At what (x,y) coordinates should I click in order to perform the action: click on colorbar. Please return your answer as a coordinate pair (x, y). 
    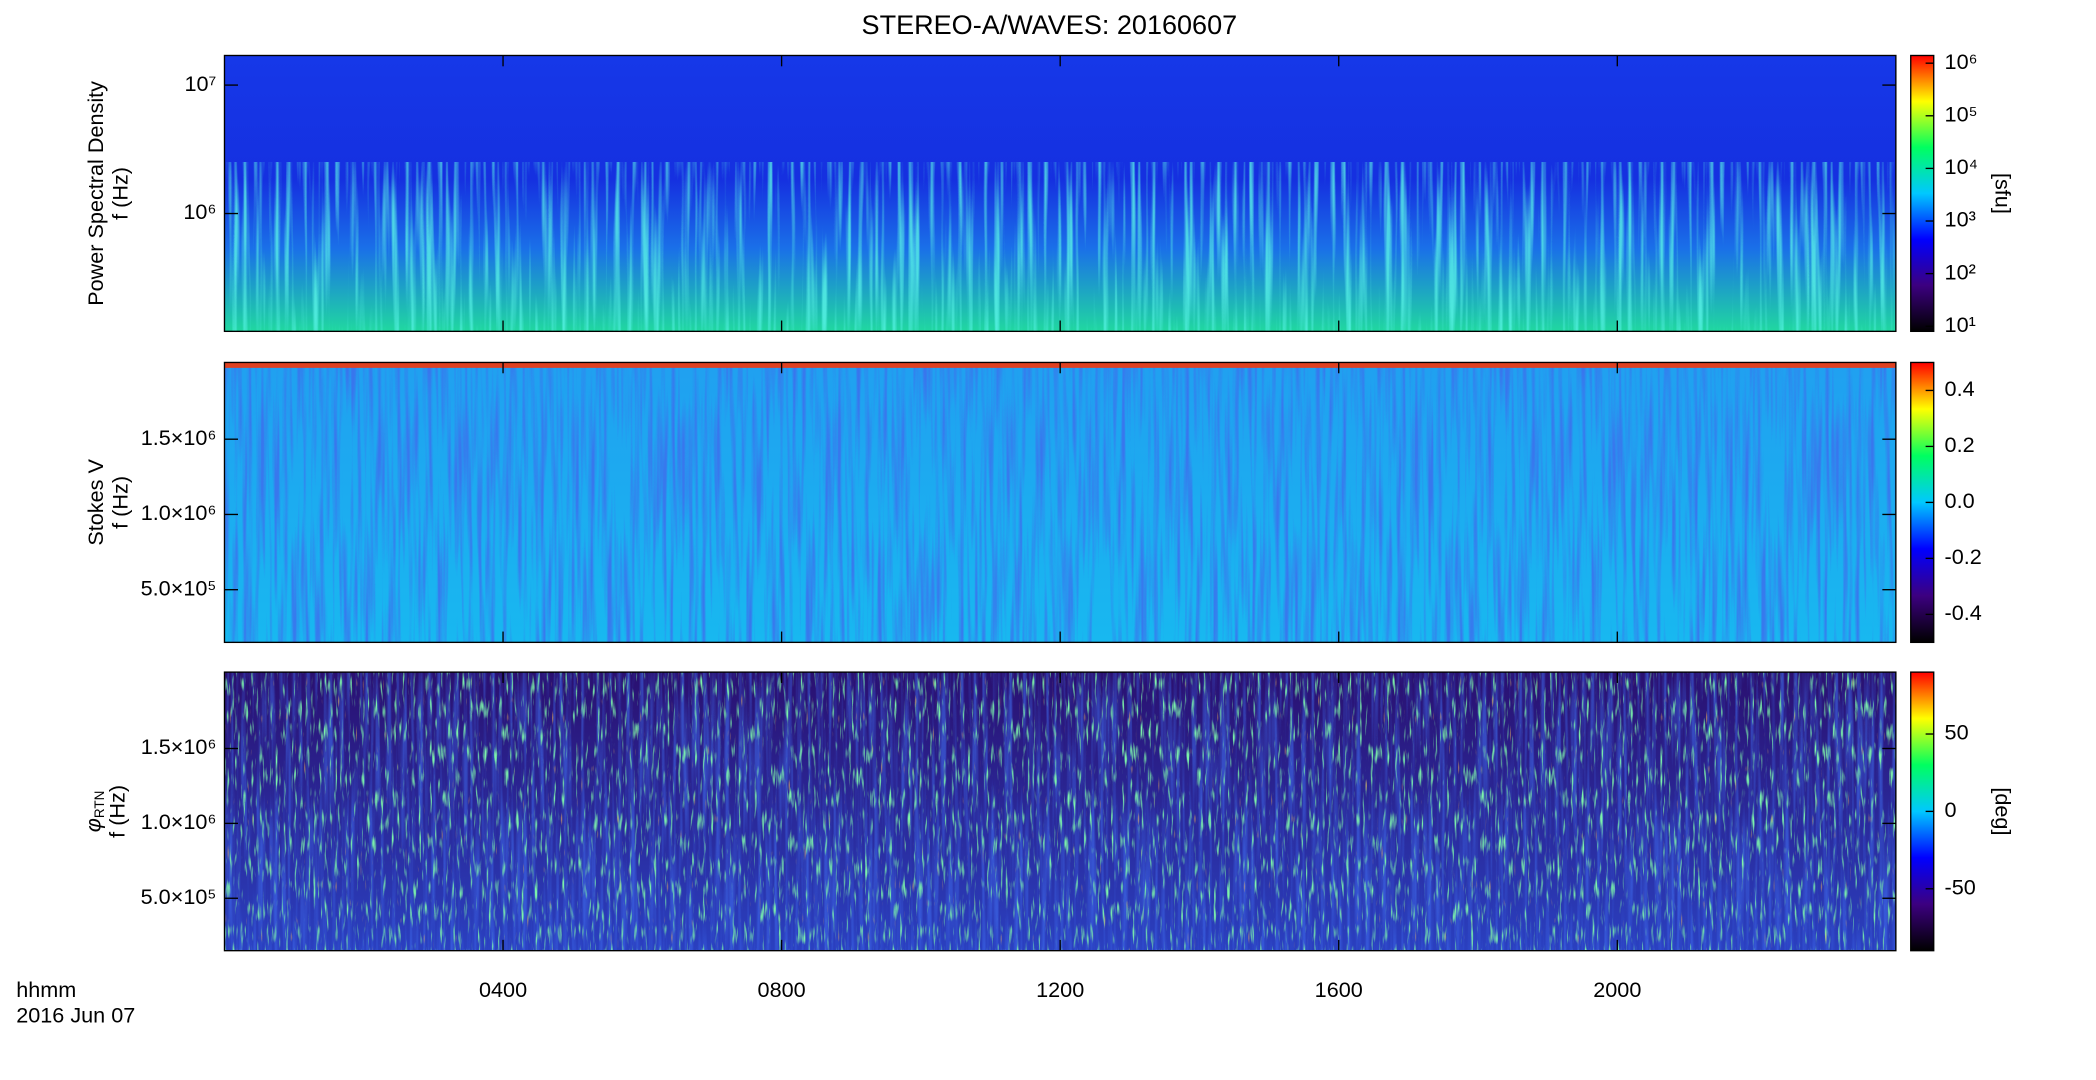
    Looking at the image, I should click on (1922, 193).